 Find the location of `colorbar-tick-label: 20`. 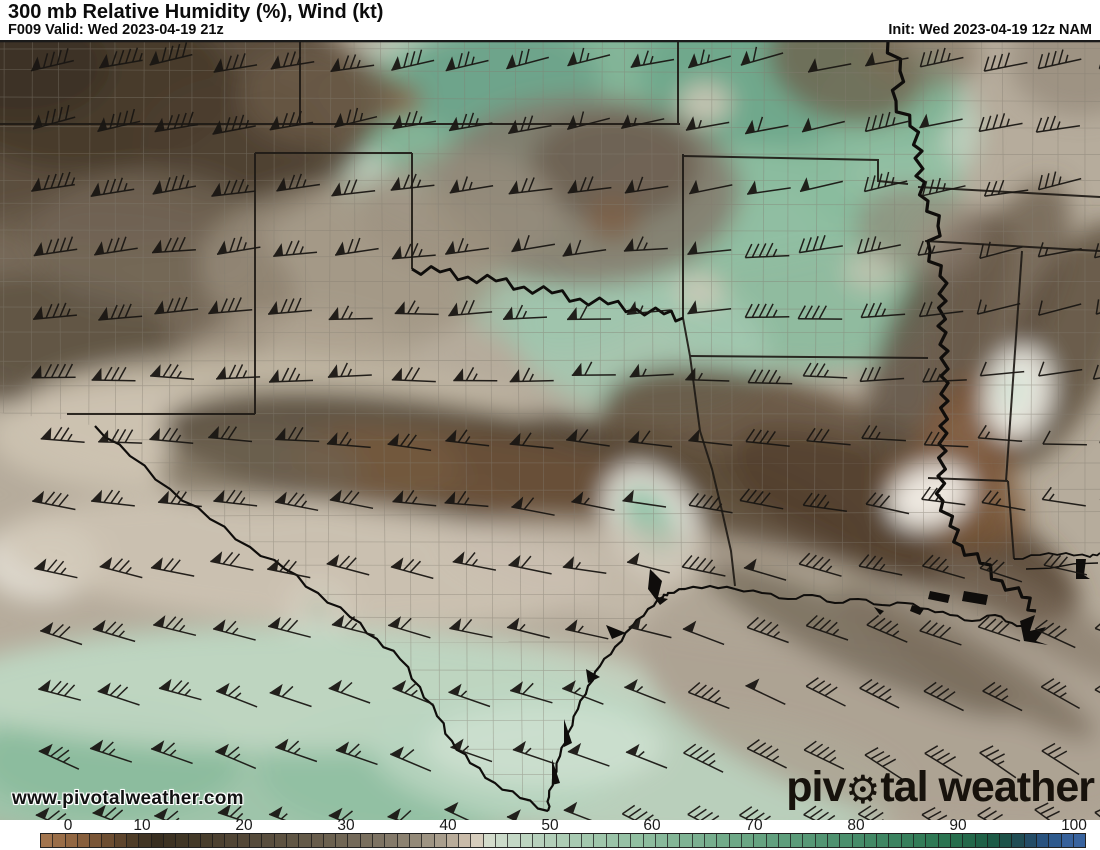

colorbar-tick-label: 20 is located at coordinates (244, 825).